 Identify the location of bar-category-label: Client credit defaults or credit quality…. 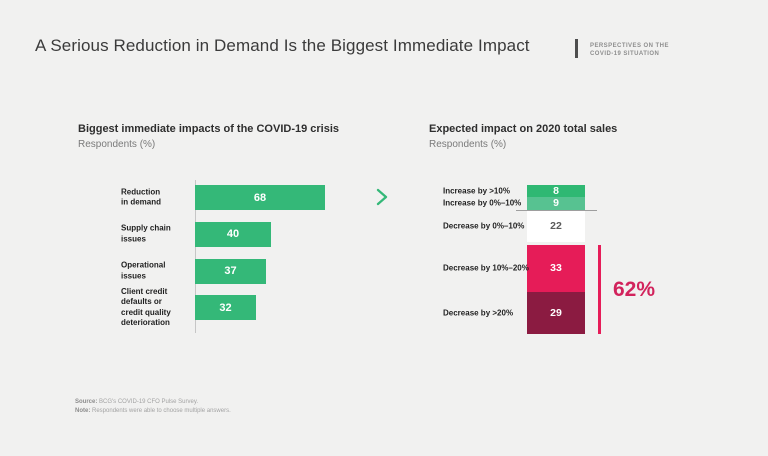
(146, 307).